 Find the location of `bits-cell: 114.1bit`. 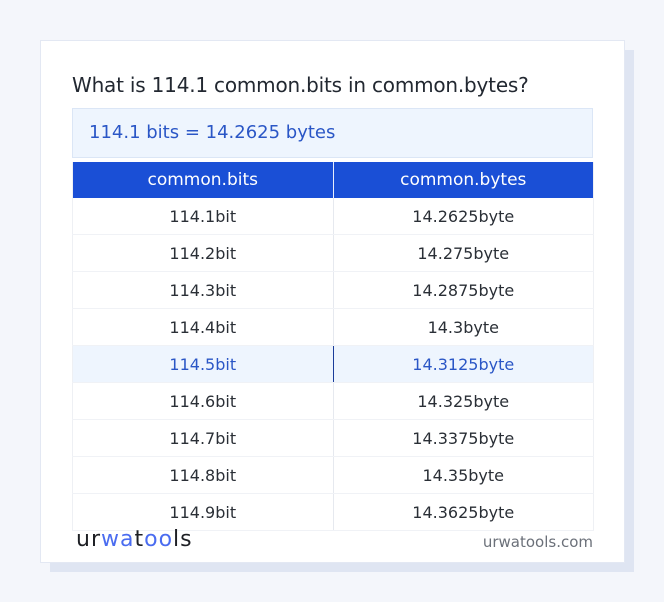

bits-cell: 114.1bit is located at coordinates (202, 216).